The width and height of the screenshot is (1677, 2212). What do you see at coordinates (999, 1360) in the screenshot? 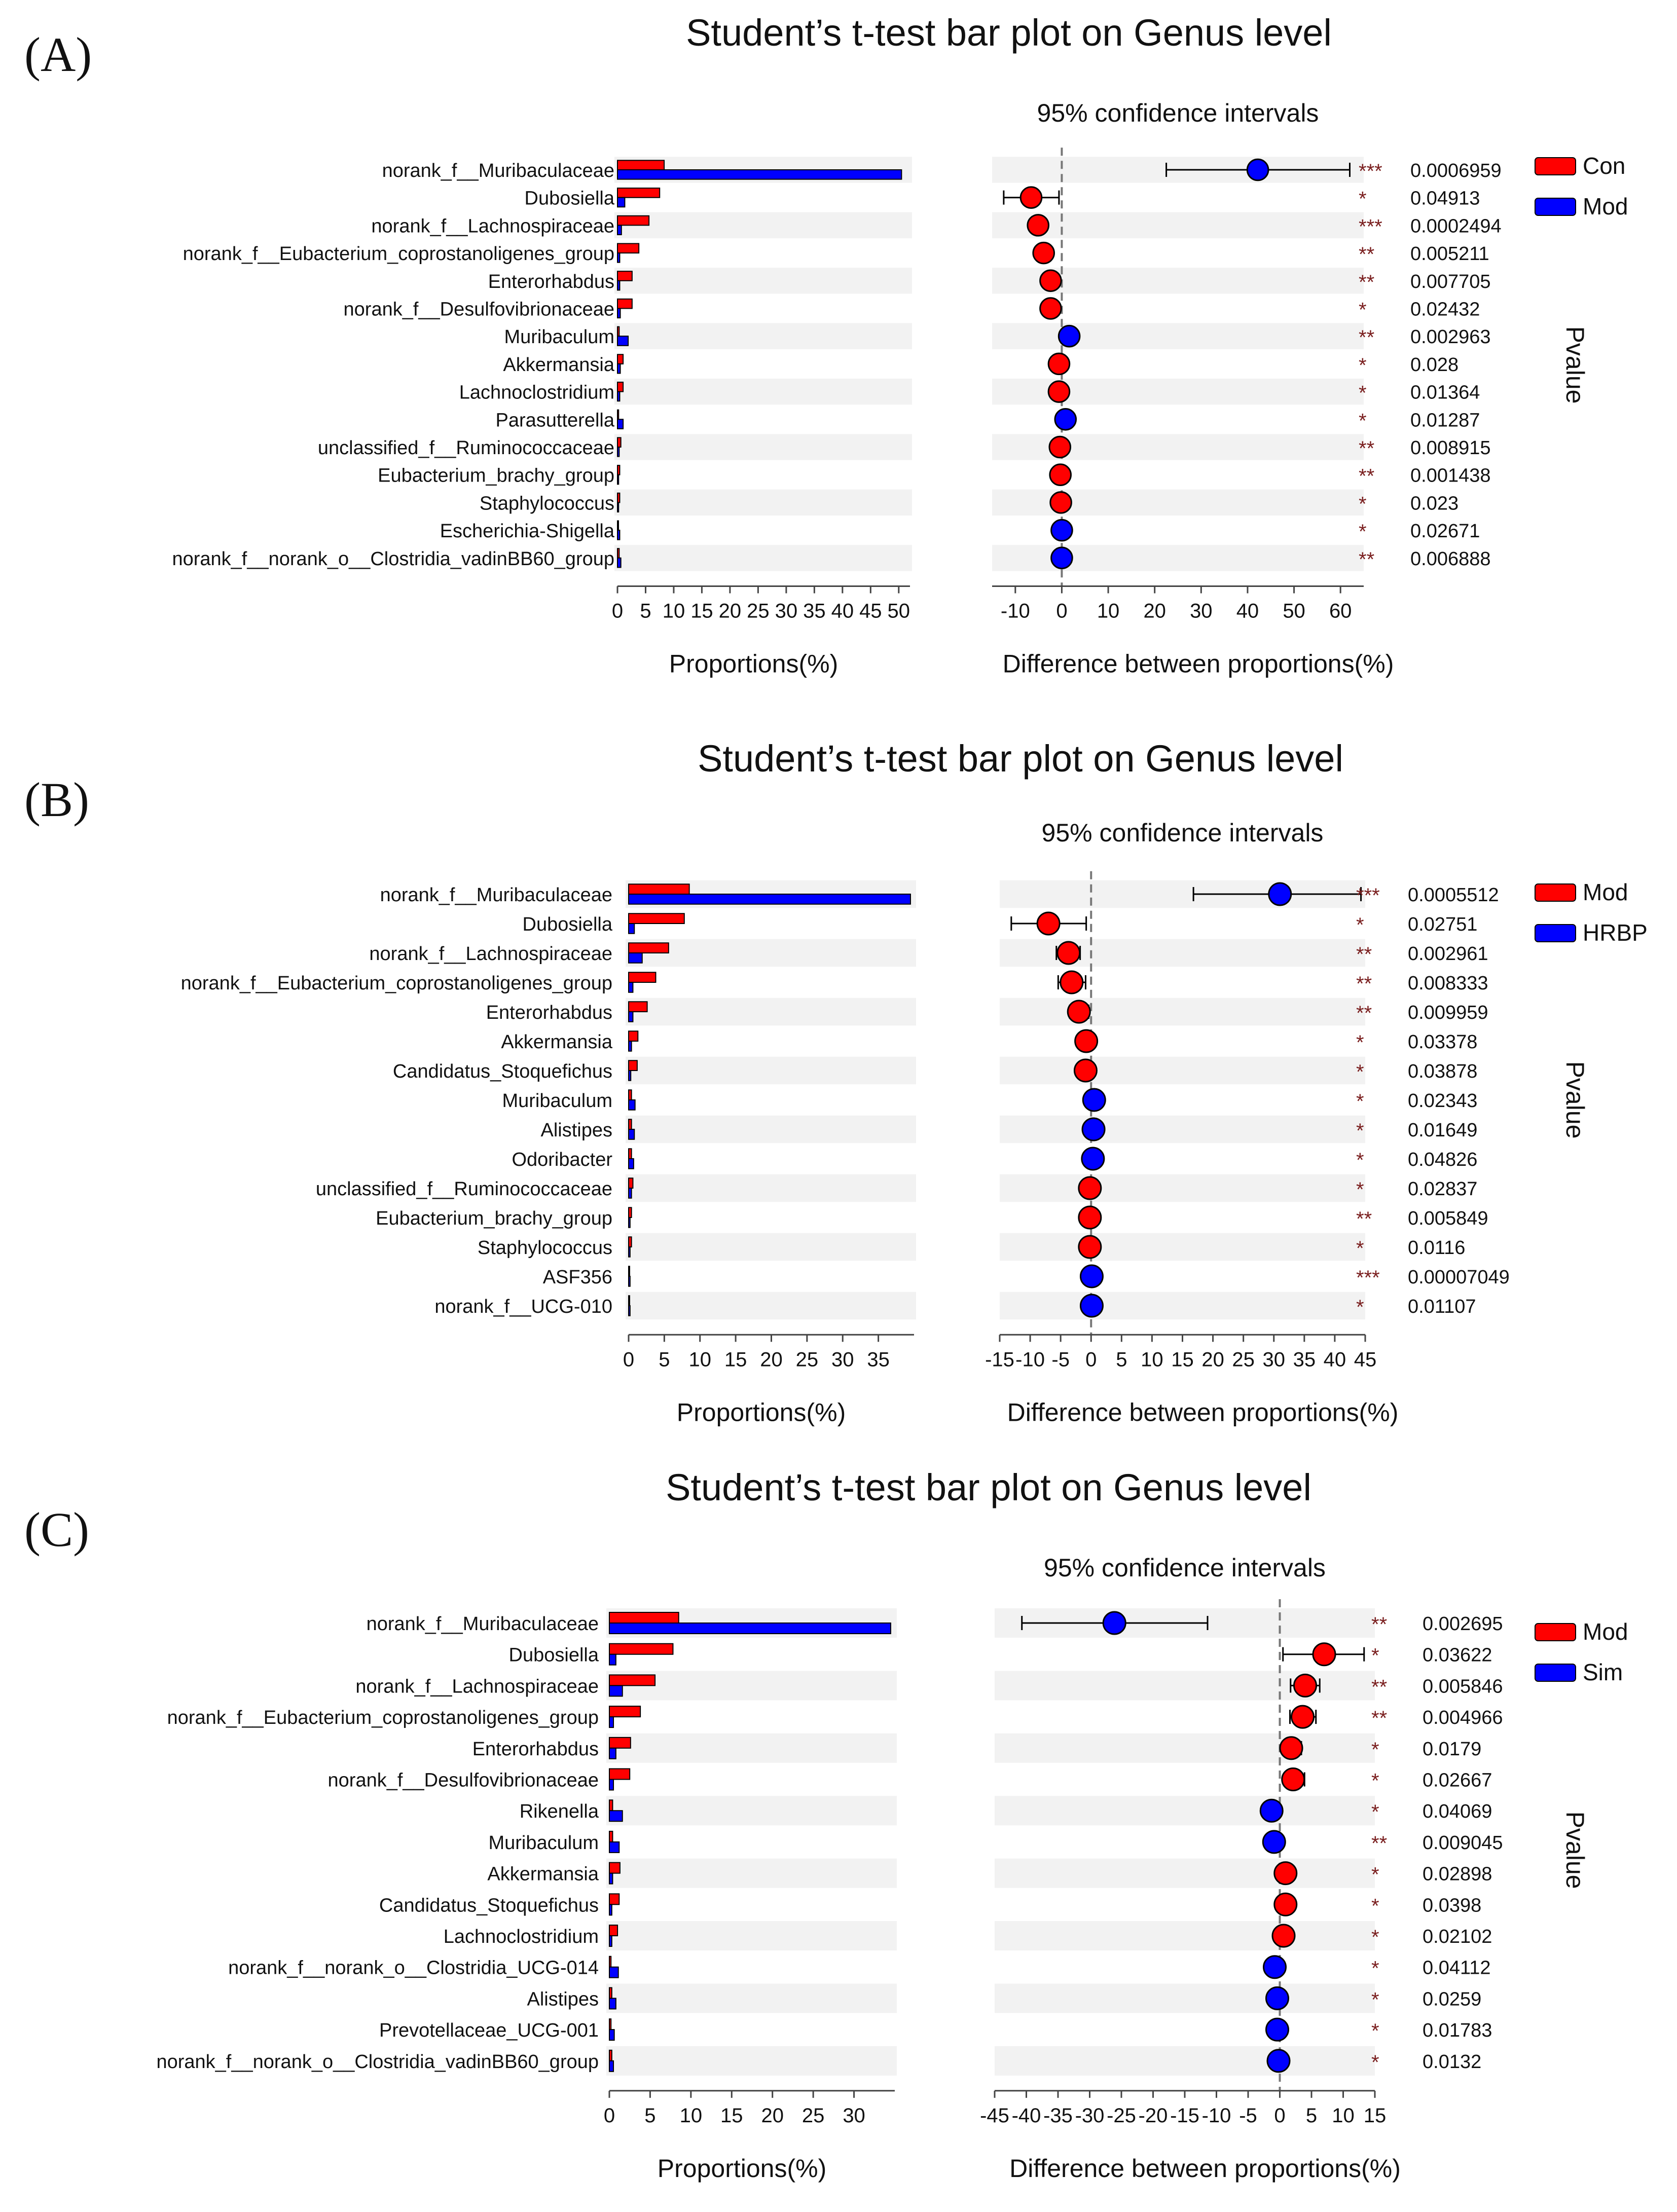
I see `right-tick-label: -15` at bounding box center [999, 1360].